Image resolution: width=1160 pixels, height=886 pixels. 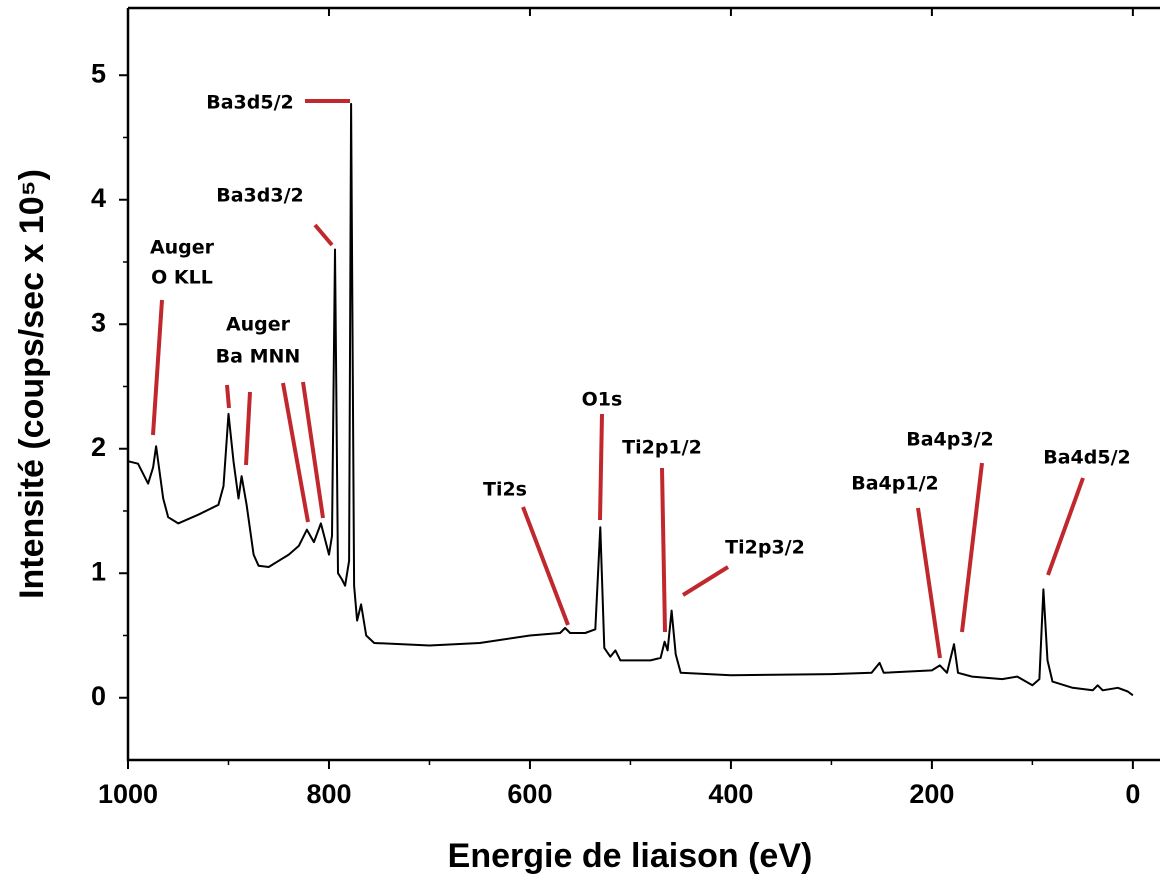 What do you see at coordinates (128, 794) in the screenshot?
I see `x-tick-label: 1000` at bounding box center [128, 794].